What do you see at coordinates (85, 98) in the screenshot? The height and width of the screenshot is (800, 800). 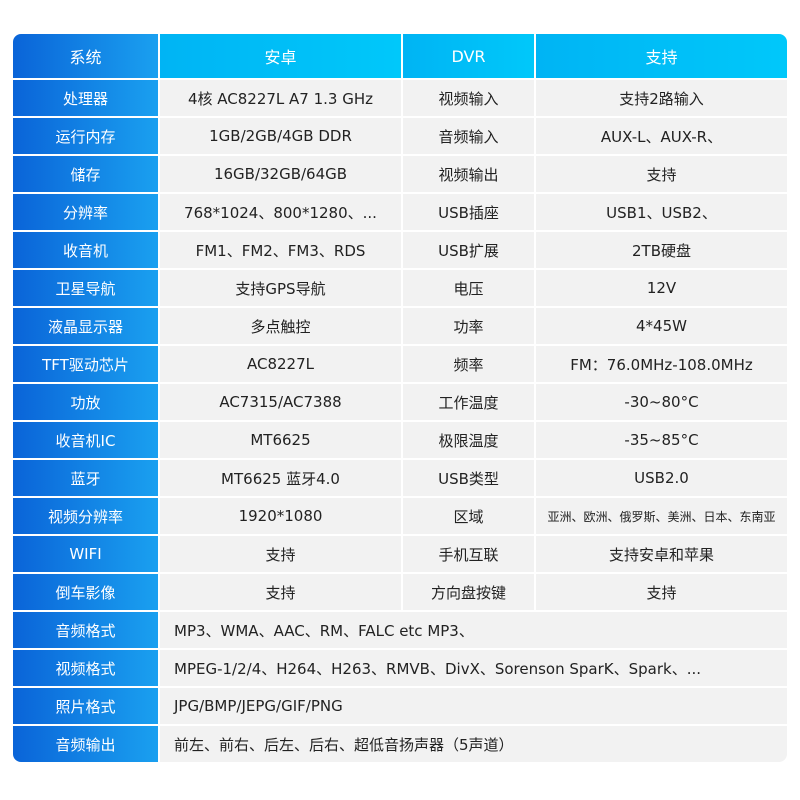 I see `spec-label: 处理器` at bounding box center [85, 98].